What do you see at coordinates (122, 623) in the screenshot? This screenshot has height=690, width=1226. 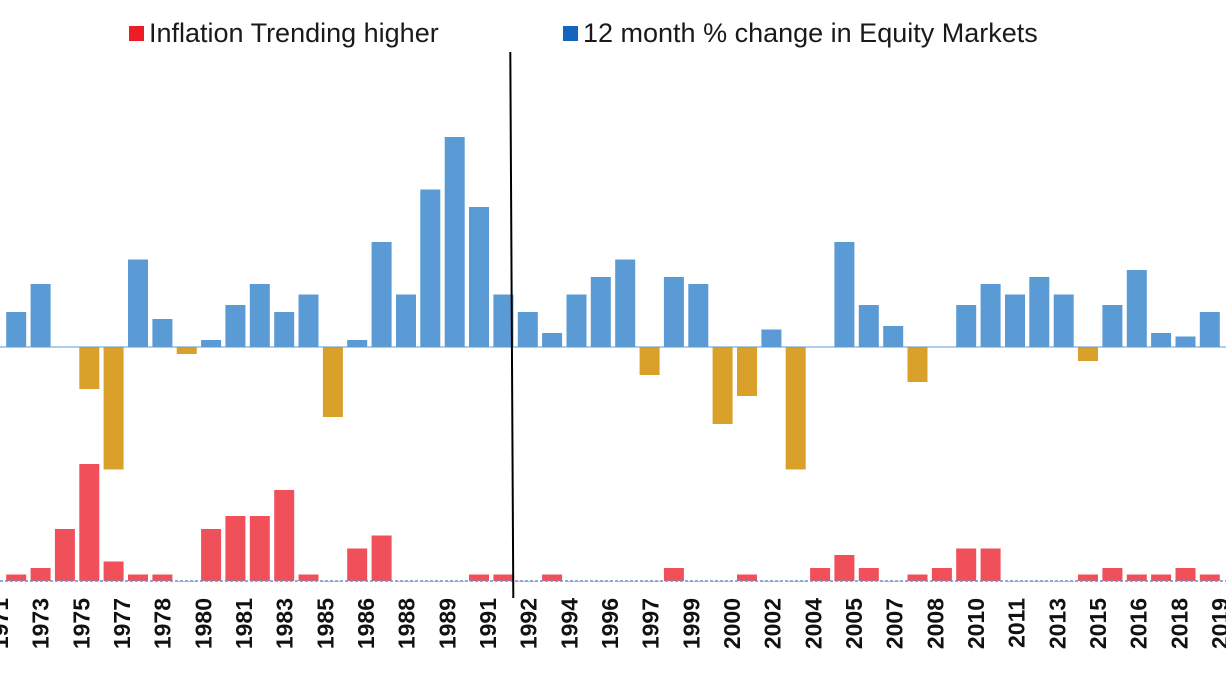 I see `x-tick-label: 1977` at bounding box center [122, 623].